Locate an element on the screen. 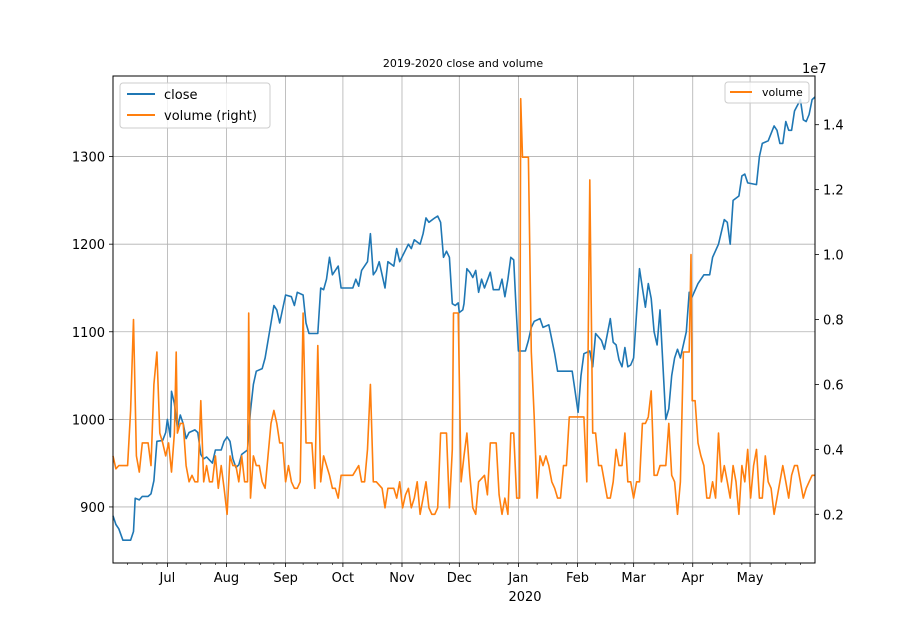 The height and width of the screenshot is (633, 905). legend-left-box is located at coordinates (195, 105).